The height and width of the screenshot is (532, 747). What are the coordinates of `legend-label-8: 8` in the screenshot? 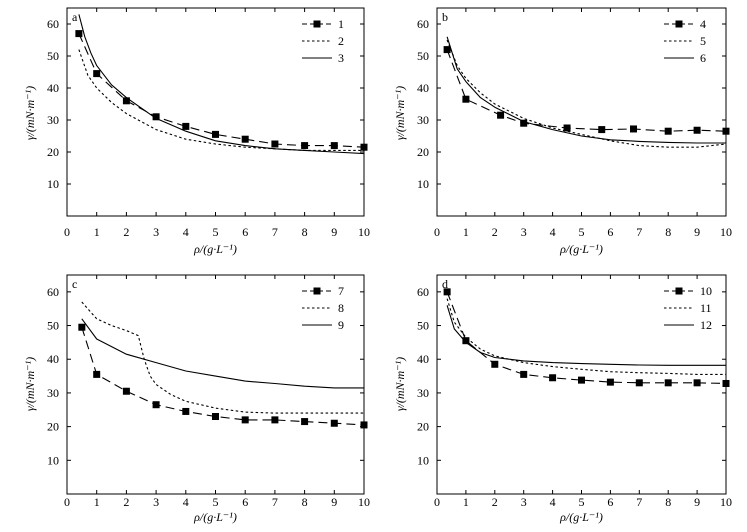 It's located at (341, 308).